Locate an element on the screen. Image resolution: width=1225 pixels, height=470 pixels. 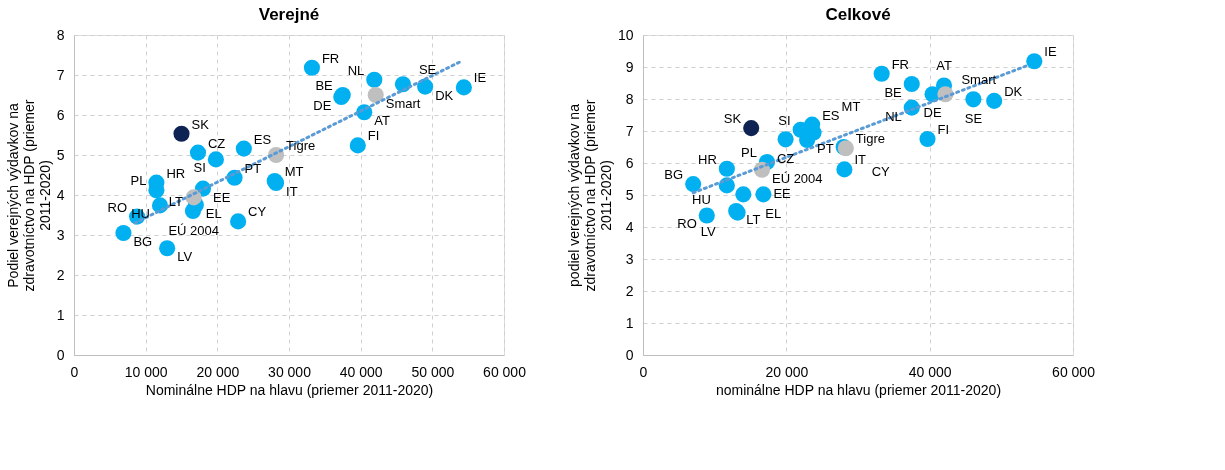
annotation: NL is located at coordinates (356, 70).